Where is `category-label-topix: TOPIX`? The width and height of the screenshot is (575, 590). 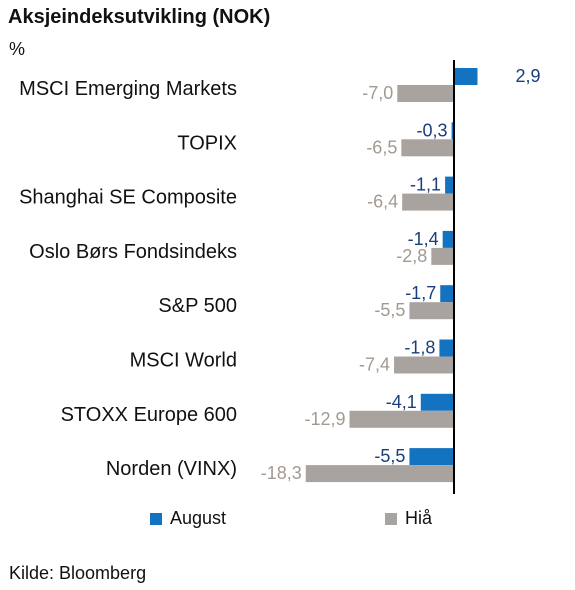 category-label-topix: TOPIX is located at coordinates (207, 143).